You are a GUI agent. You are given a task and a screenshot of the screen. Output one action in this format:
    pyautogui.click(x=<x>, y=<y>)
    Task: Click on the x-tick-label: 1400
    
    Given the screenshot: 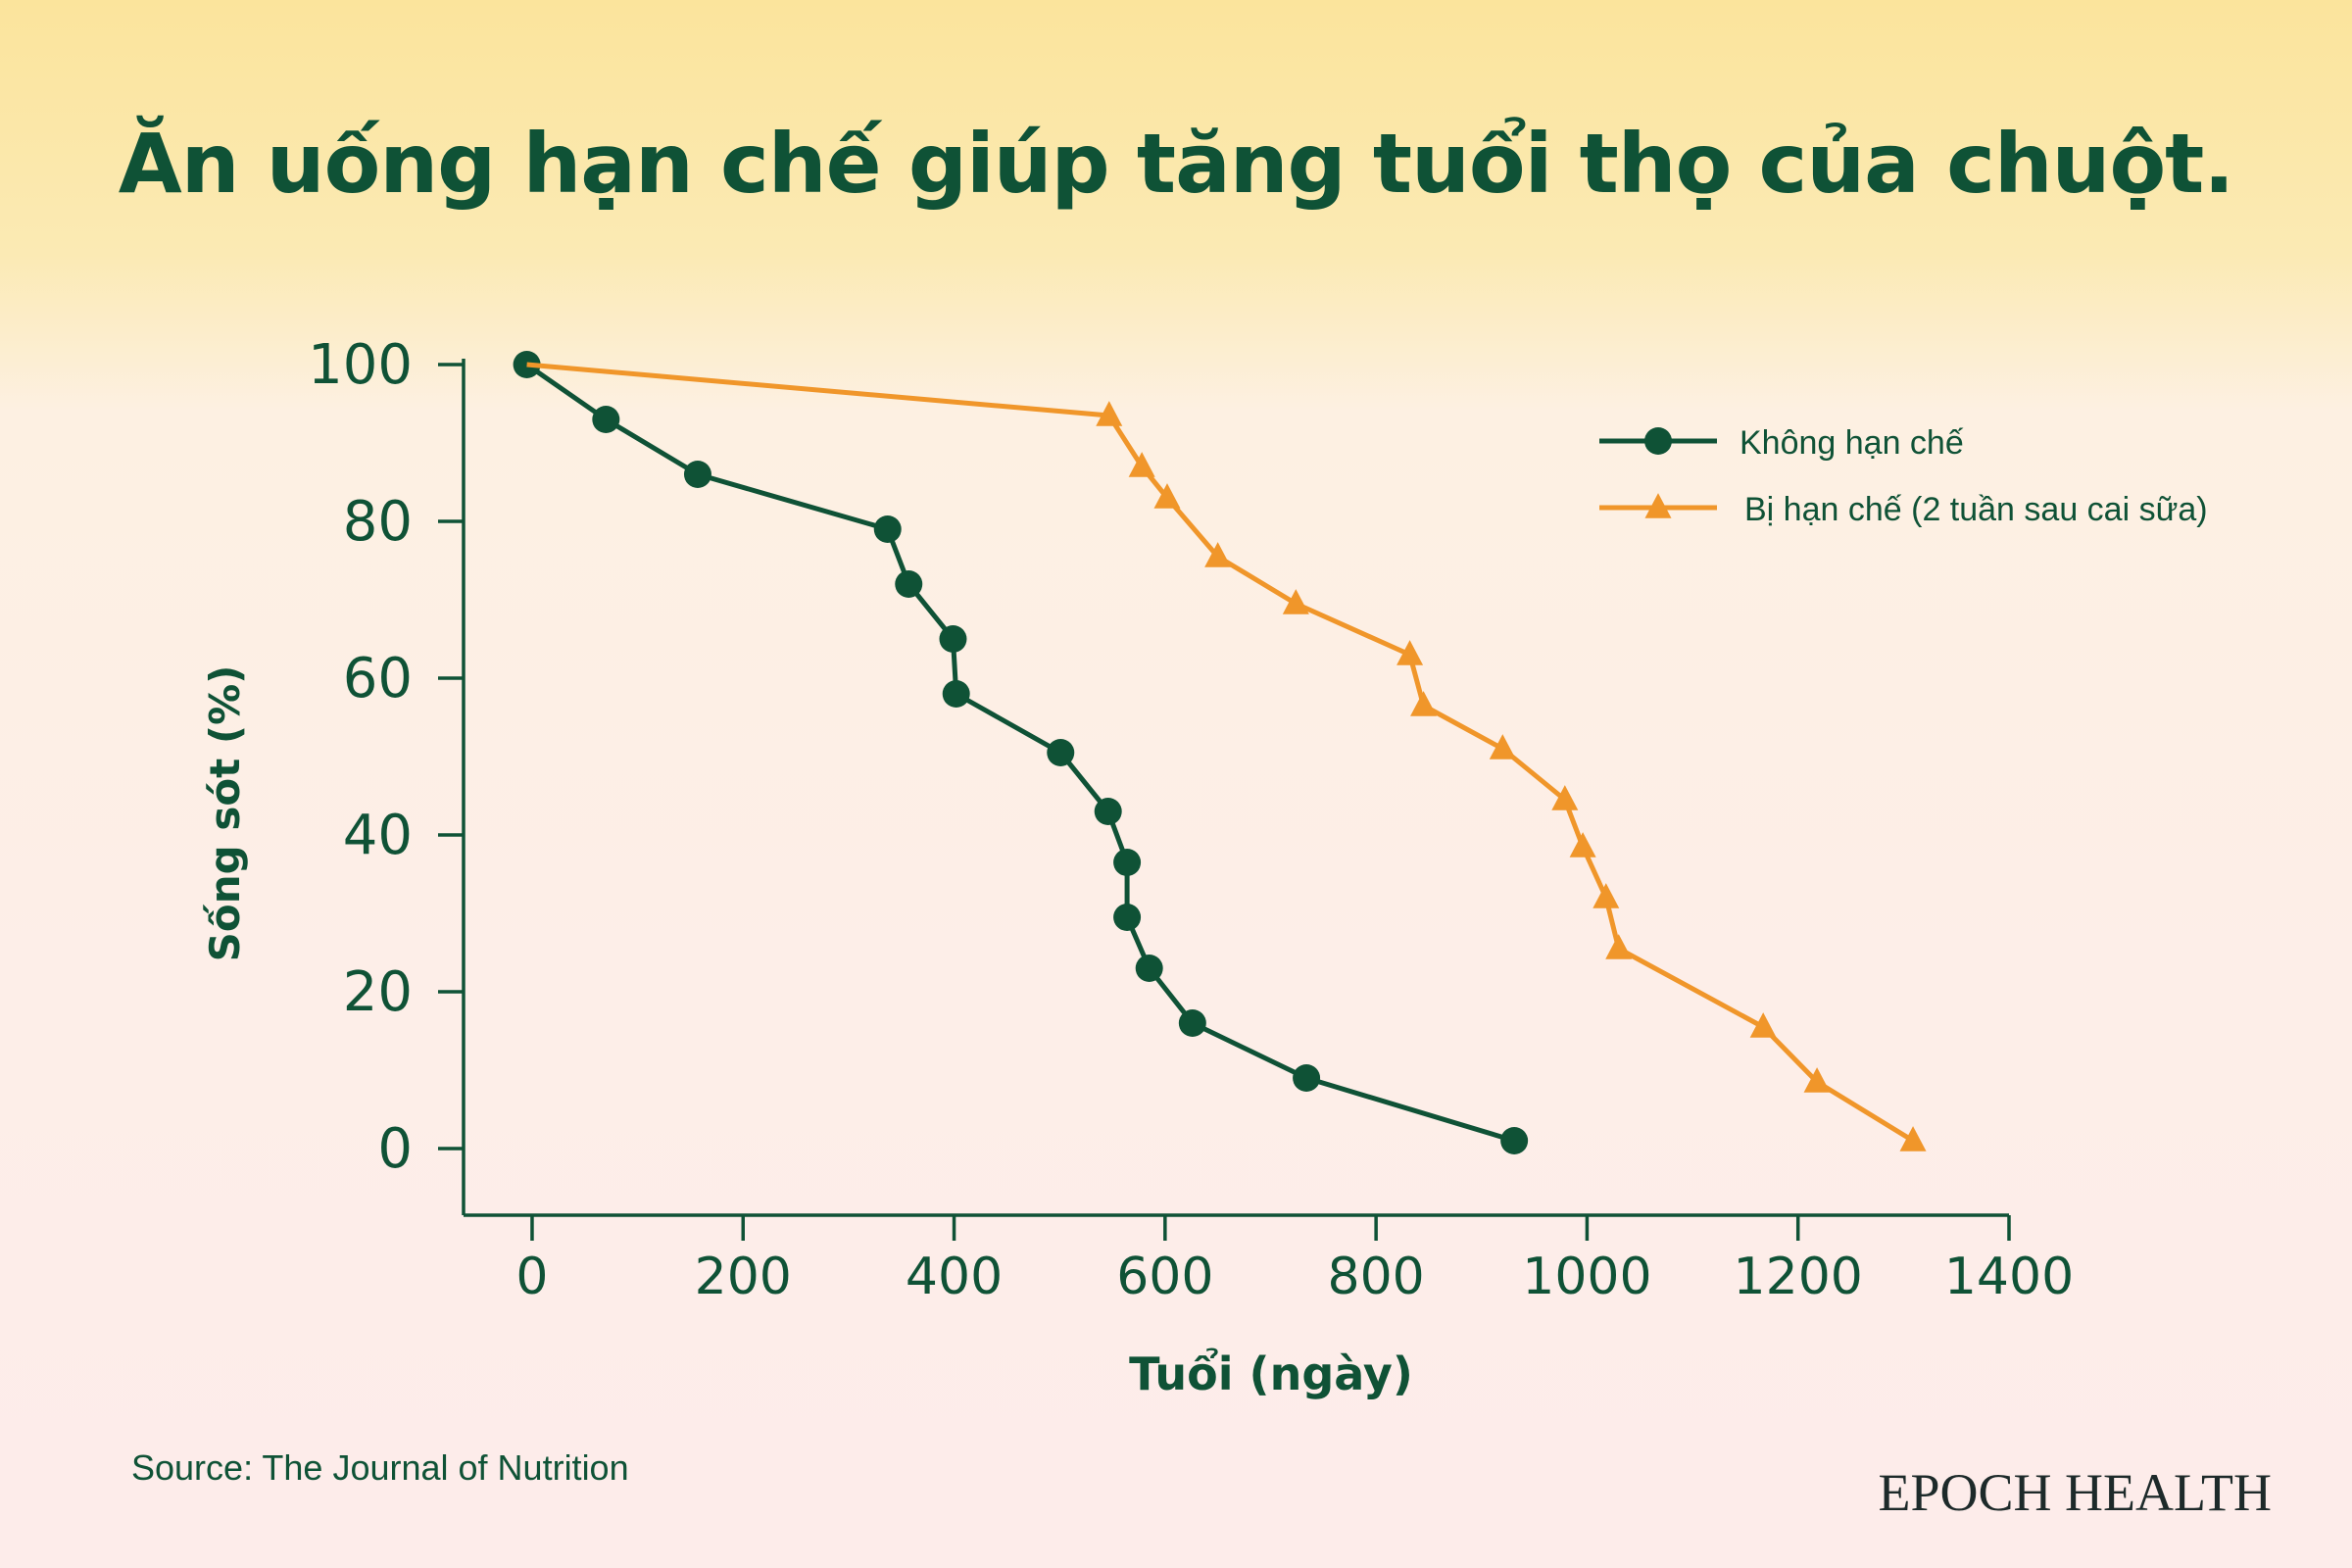 What is the action you would take?
    pyautogui.click(x=2009, y=1277)
    